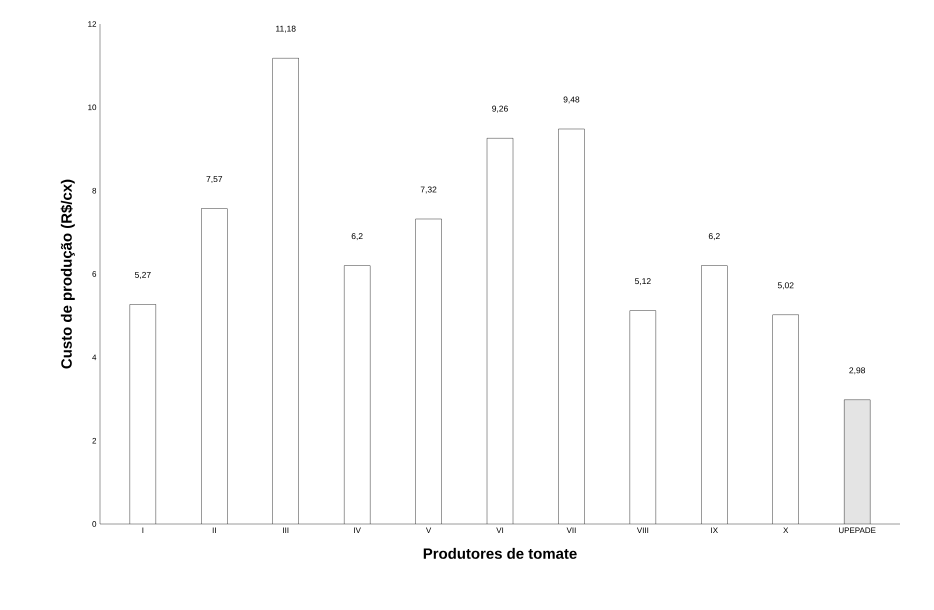  What do you see at coordinates (500, 109) in the screenshot?
I see `data-label: 9,26` at bounding box center [500, 109].